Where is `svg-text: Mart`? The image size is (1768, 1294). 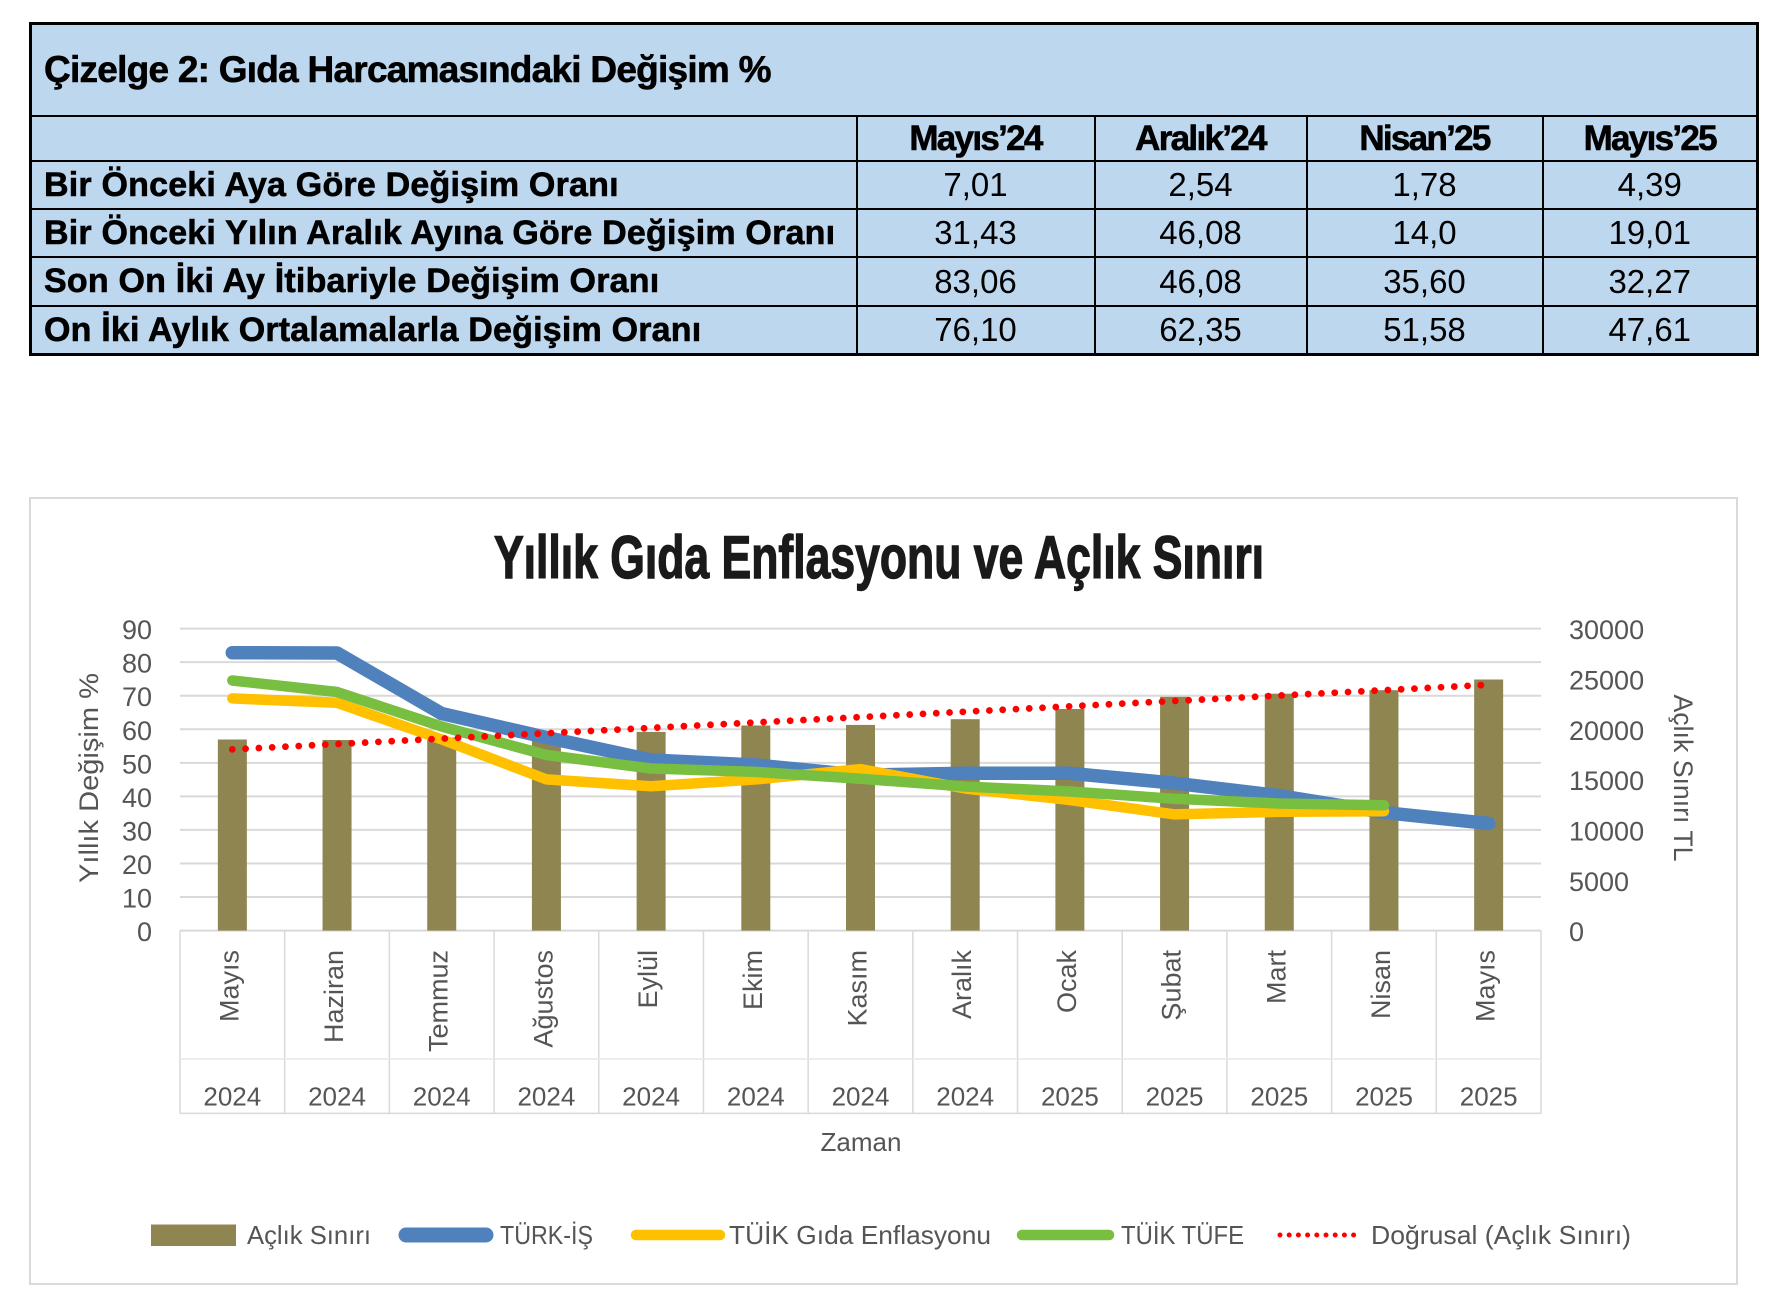 svg-text: Mart is located at coordinates (1276, 977).